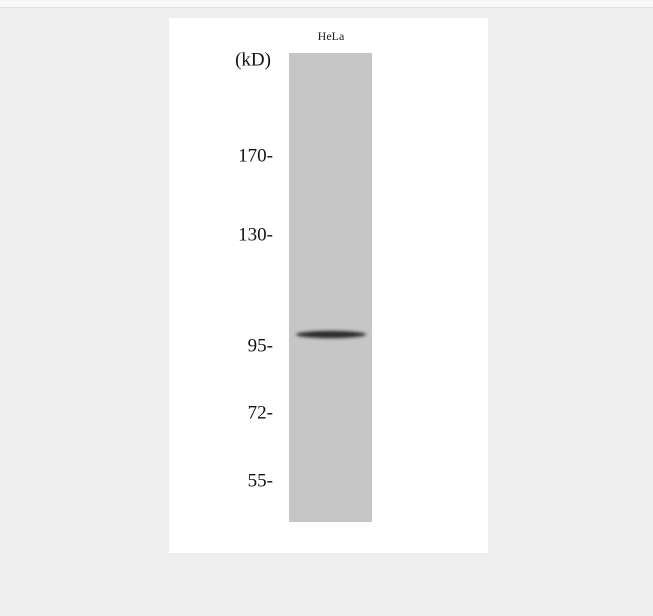 This screenshot has height=616, width=653. I want to click on top-strip, so click(326, 3).